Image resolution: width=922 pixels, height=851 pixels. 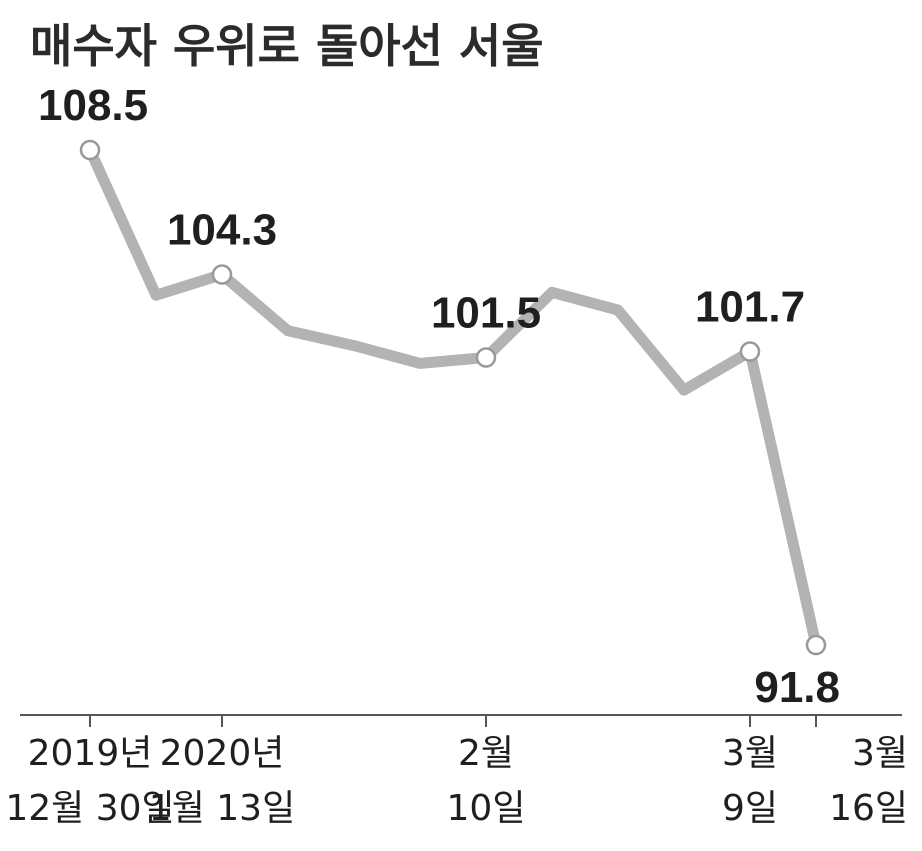 I want to click on x-tick-label: 2020년, so click(x=222, y=753).